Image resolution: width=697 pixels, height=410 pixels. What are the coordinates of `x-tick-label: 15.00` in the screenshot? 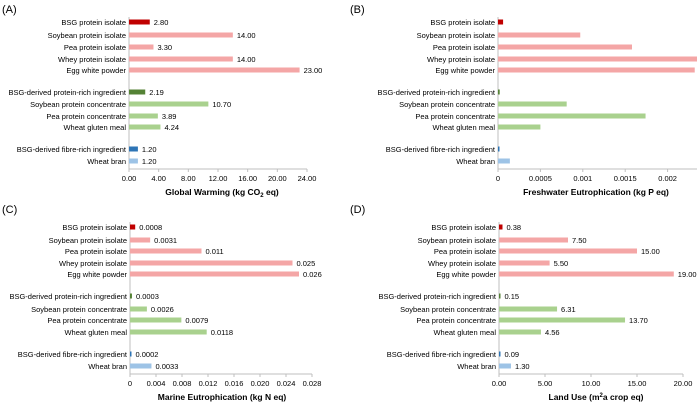 It's located at (637, 383).